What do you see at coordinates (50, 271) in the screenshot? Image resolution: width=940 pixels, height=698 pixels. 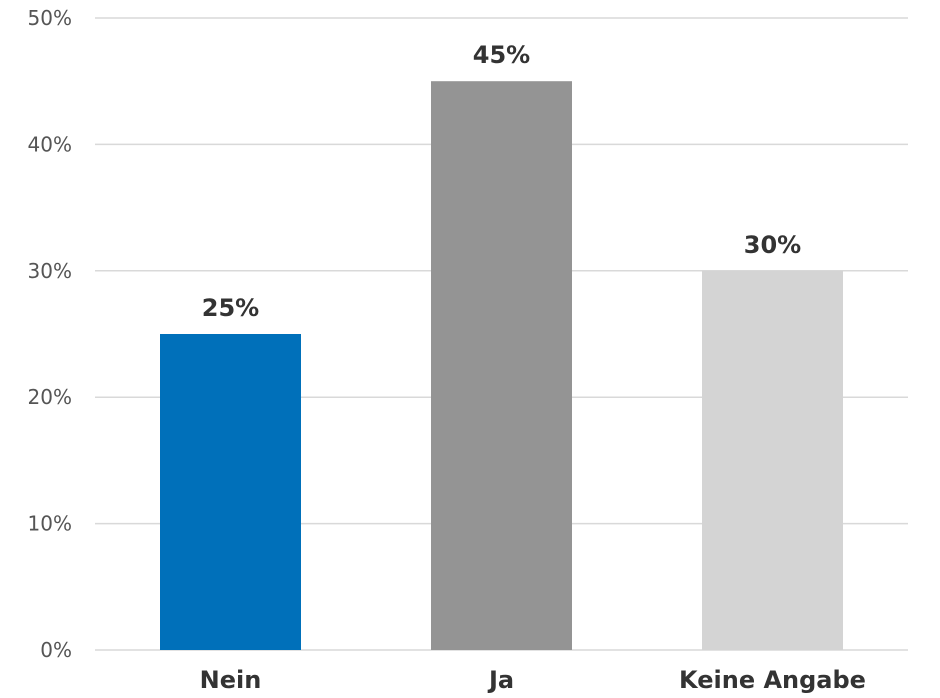 I see `y-tick-label: 30%` at bounding box center [50, 271].